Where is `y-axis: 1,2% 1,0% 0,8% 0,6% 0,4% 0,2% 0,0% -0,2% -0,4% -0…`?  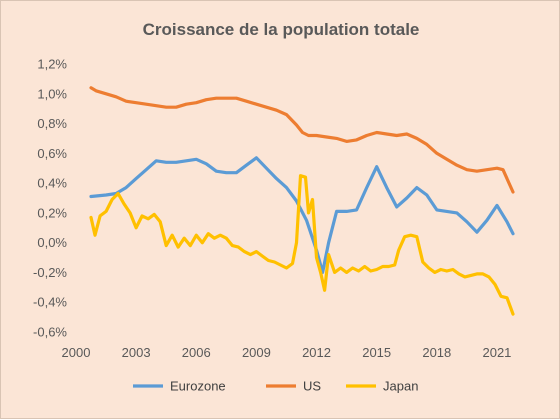
y-axis: 1,2% 1,0% 0,8% 0,6% 0,4% 0,2% 0,0% -0,2% -0,4% -0… is located at coordinates (50, 198).